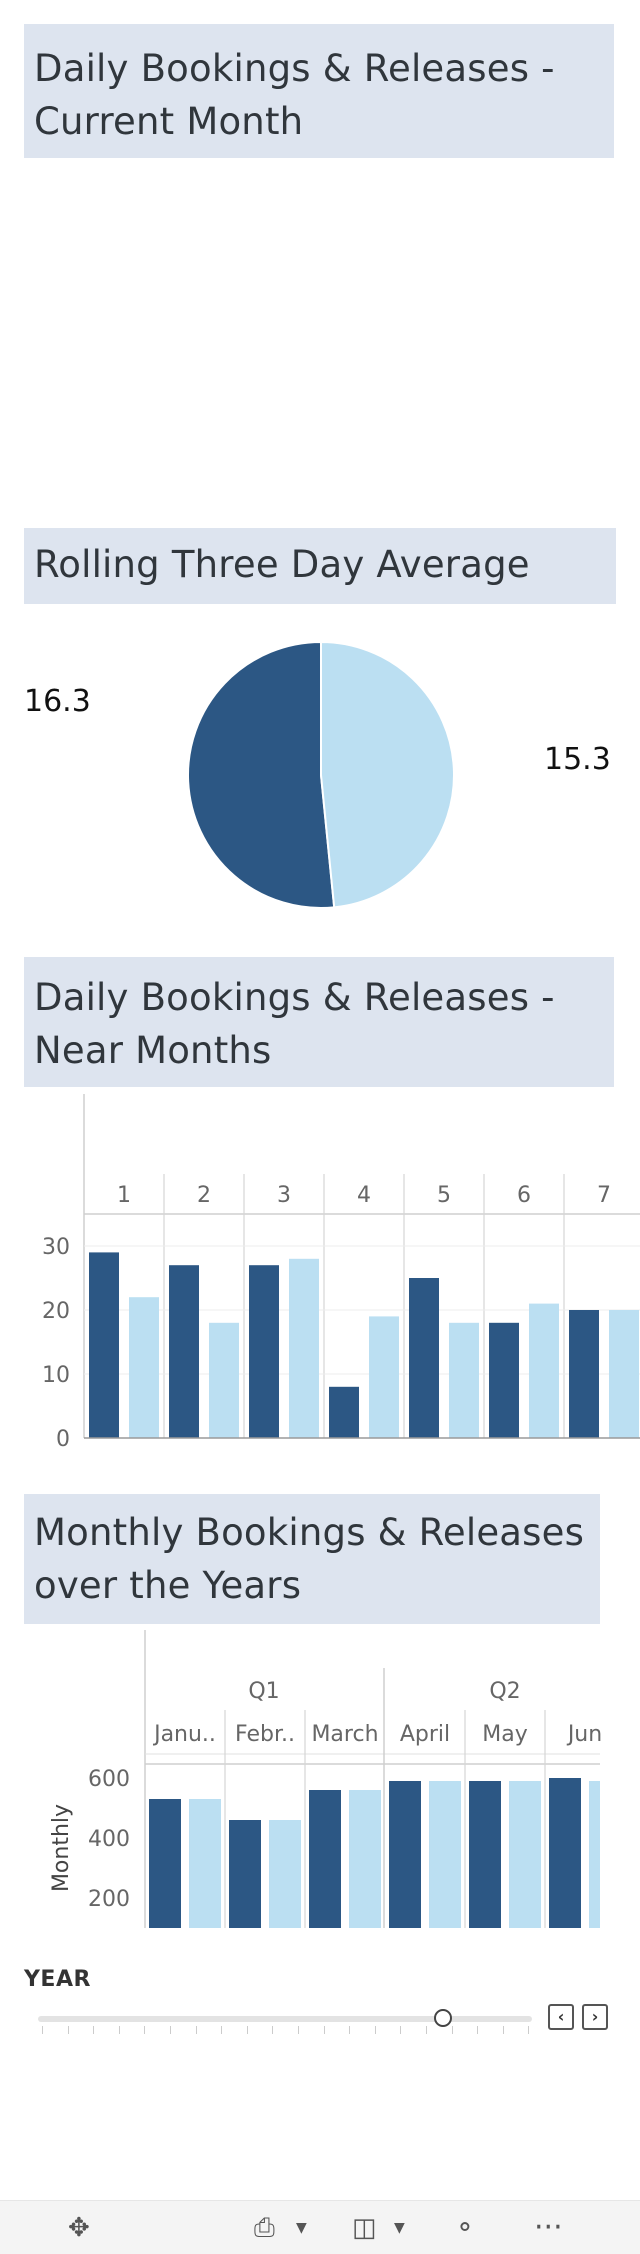 The image size is (640, 2254). What do you see at coordinates (109, 1899) in the screenshot?
I see `monthly-ytick-label: 200` at bounding box center [109, 1899].